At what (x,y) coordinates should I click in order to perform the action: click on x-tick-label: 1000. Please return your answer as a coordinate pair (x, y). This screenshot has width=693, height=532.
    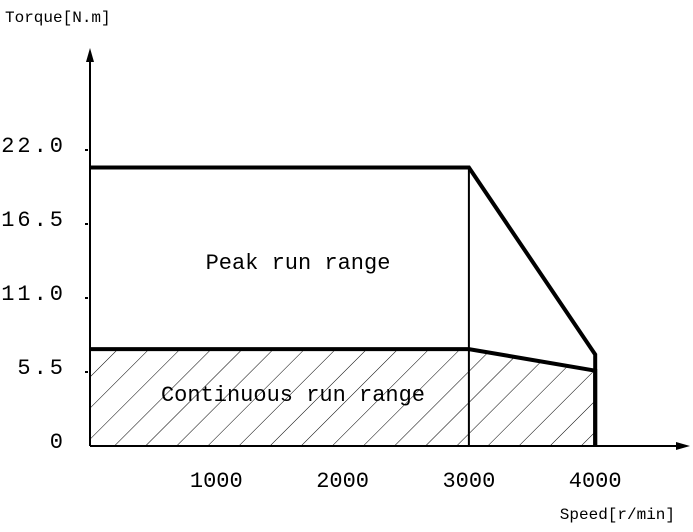
    Looking at the image, I should click on (216, 481).